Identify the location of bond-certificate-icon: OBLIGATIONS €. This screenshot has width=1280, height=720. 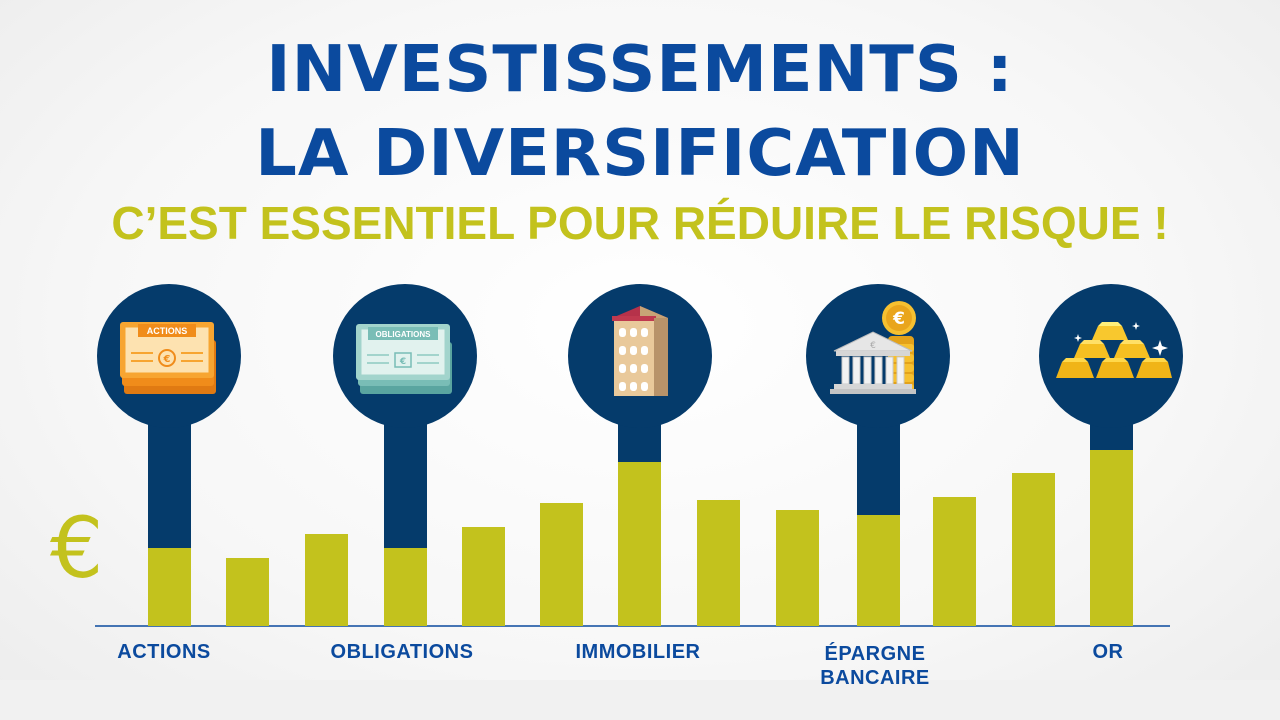
(404, 359).